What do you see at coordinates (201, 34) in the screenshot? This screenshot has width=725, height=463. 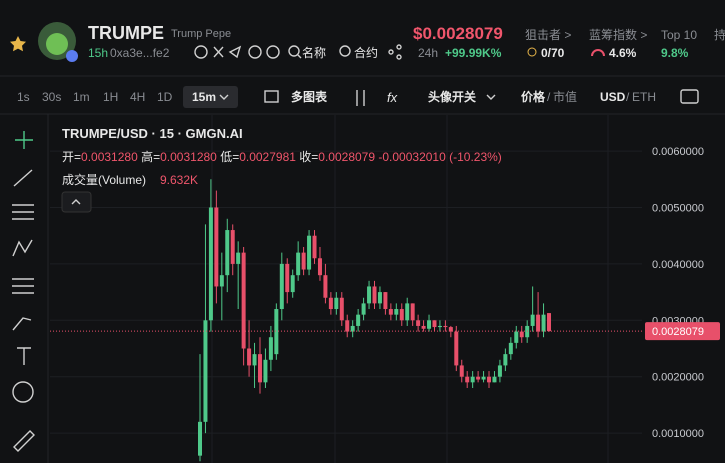 I see `token-name: Trump Pepe` at bounding box center [201, 34].